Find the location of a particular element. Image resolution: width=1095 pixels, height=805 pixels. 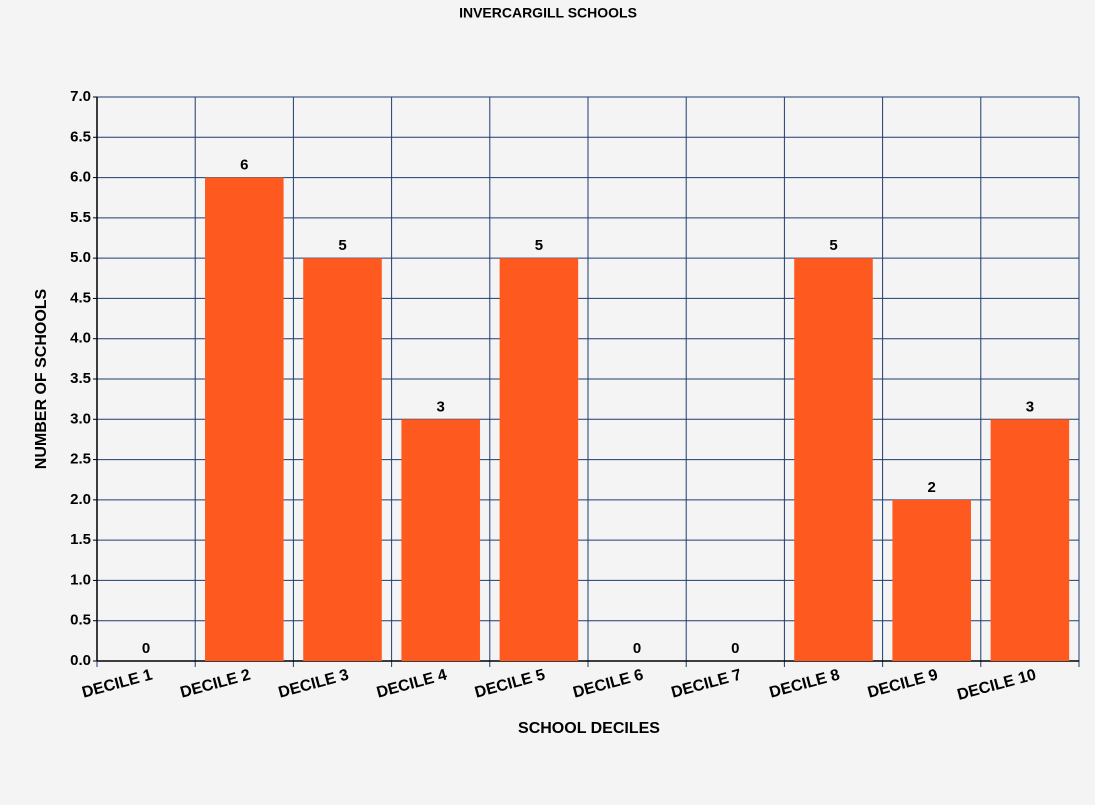

y-tick-label: 2.0 is located at coordinates (80, 499).